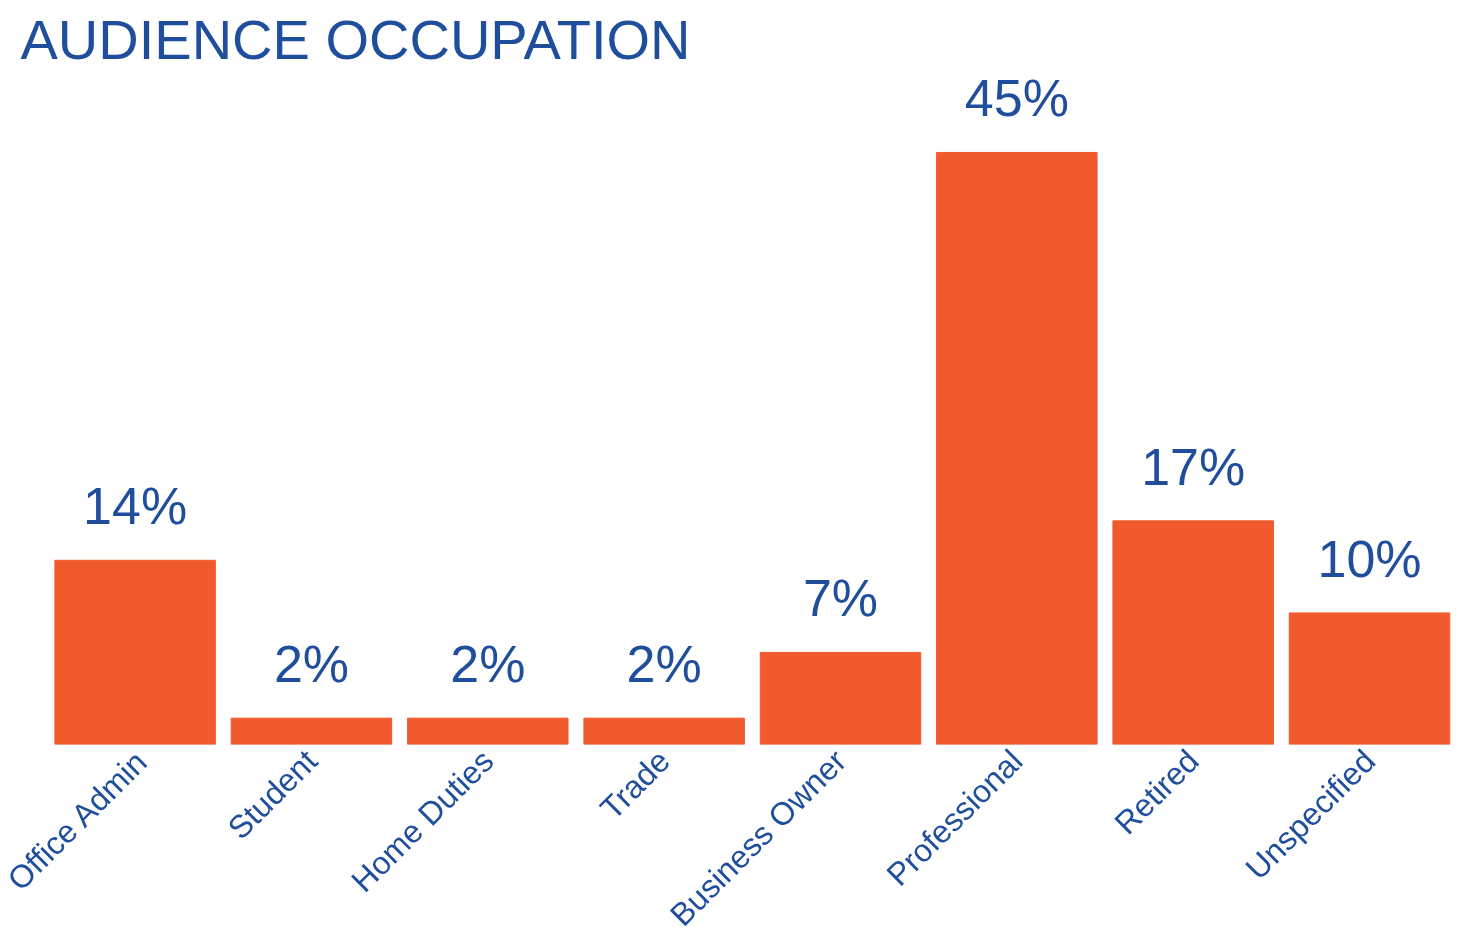  I want to click on data-label: 17%, so click(1193, 466).